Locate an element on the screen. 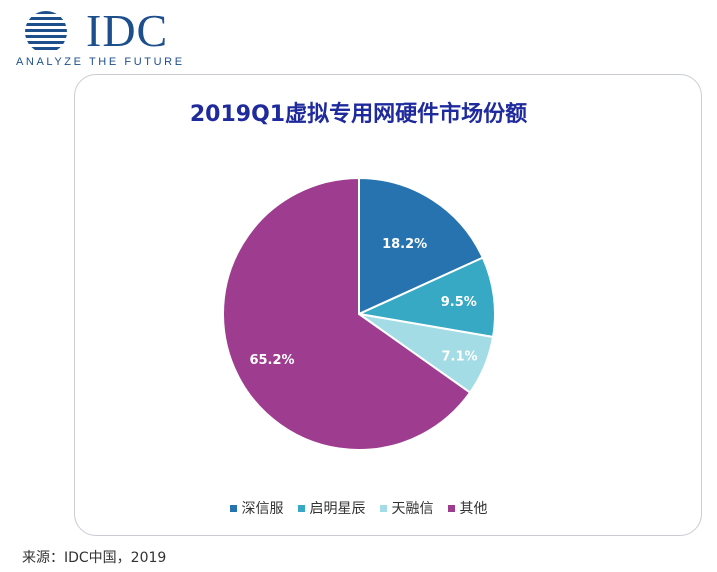 The width and height of the screenshot is (717, 572). slice-label-3: 7.1% is located at coordinates (459, 357).